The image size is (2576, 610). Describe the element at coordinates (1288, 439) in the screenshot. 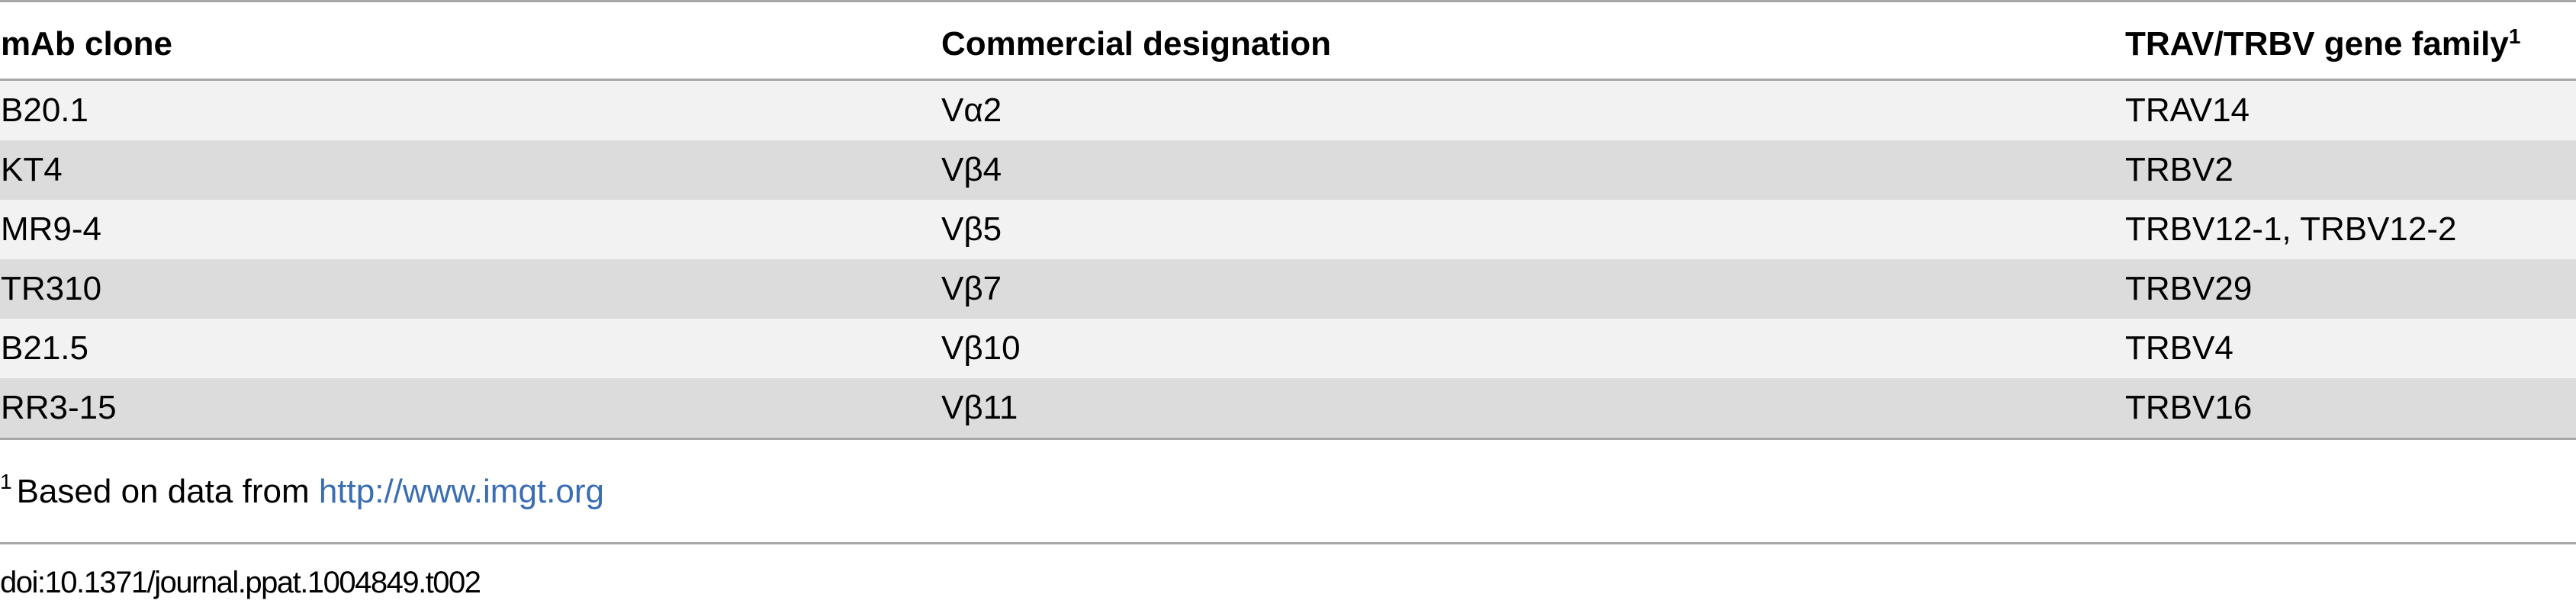

I see `table-bottom-rule` at that location.